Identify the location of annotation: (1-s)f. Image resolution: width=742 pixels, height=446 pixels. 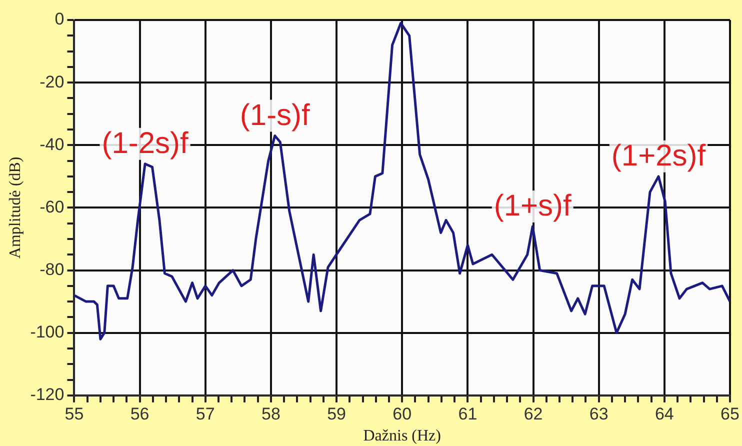
(275, 115).